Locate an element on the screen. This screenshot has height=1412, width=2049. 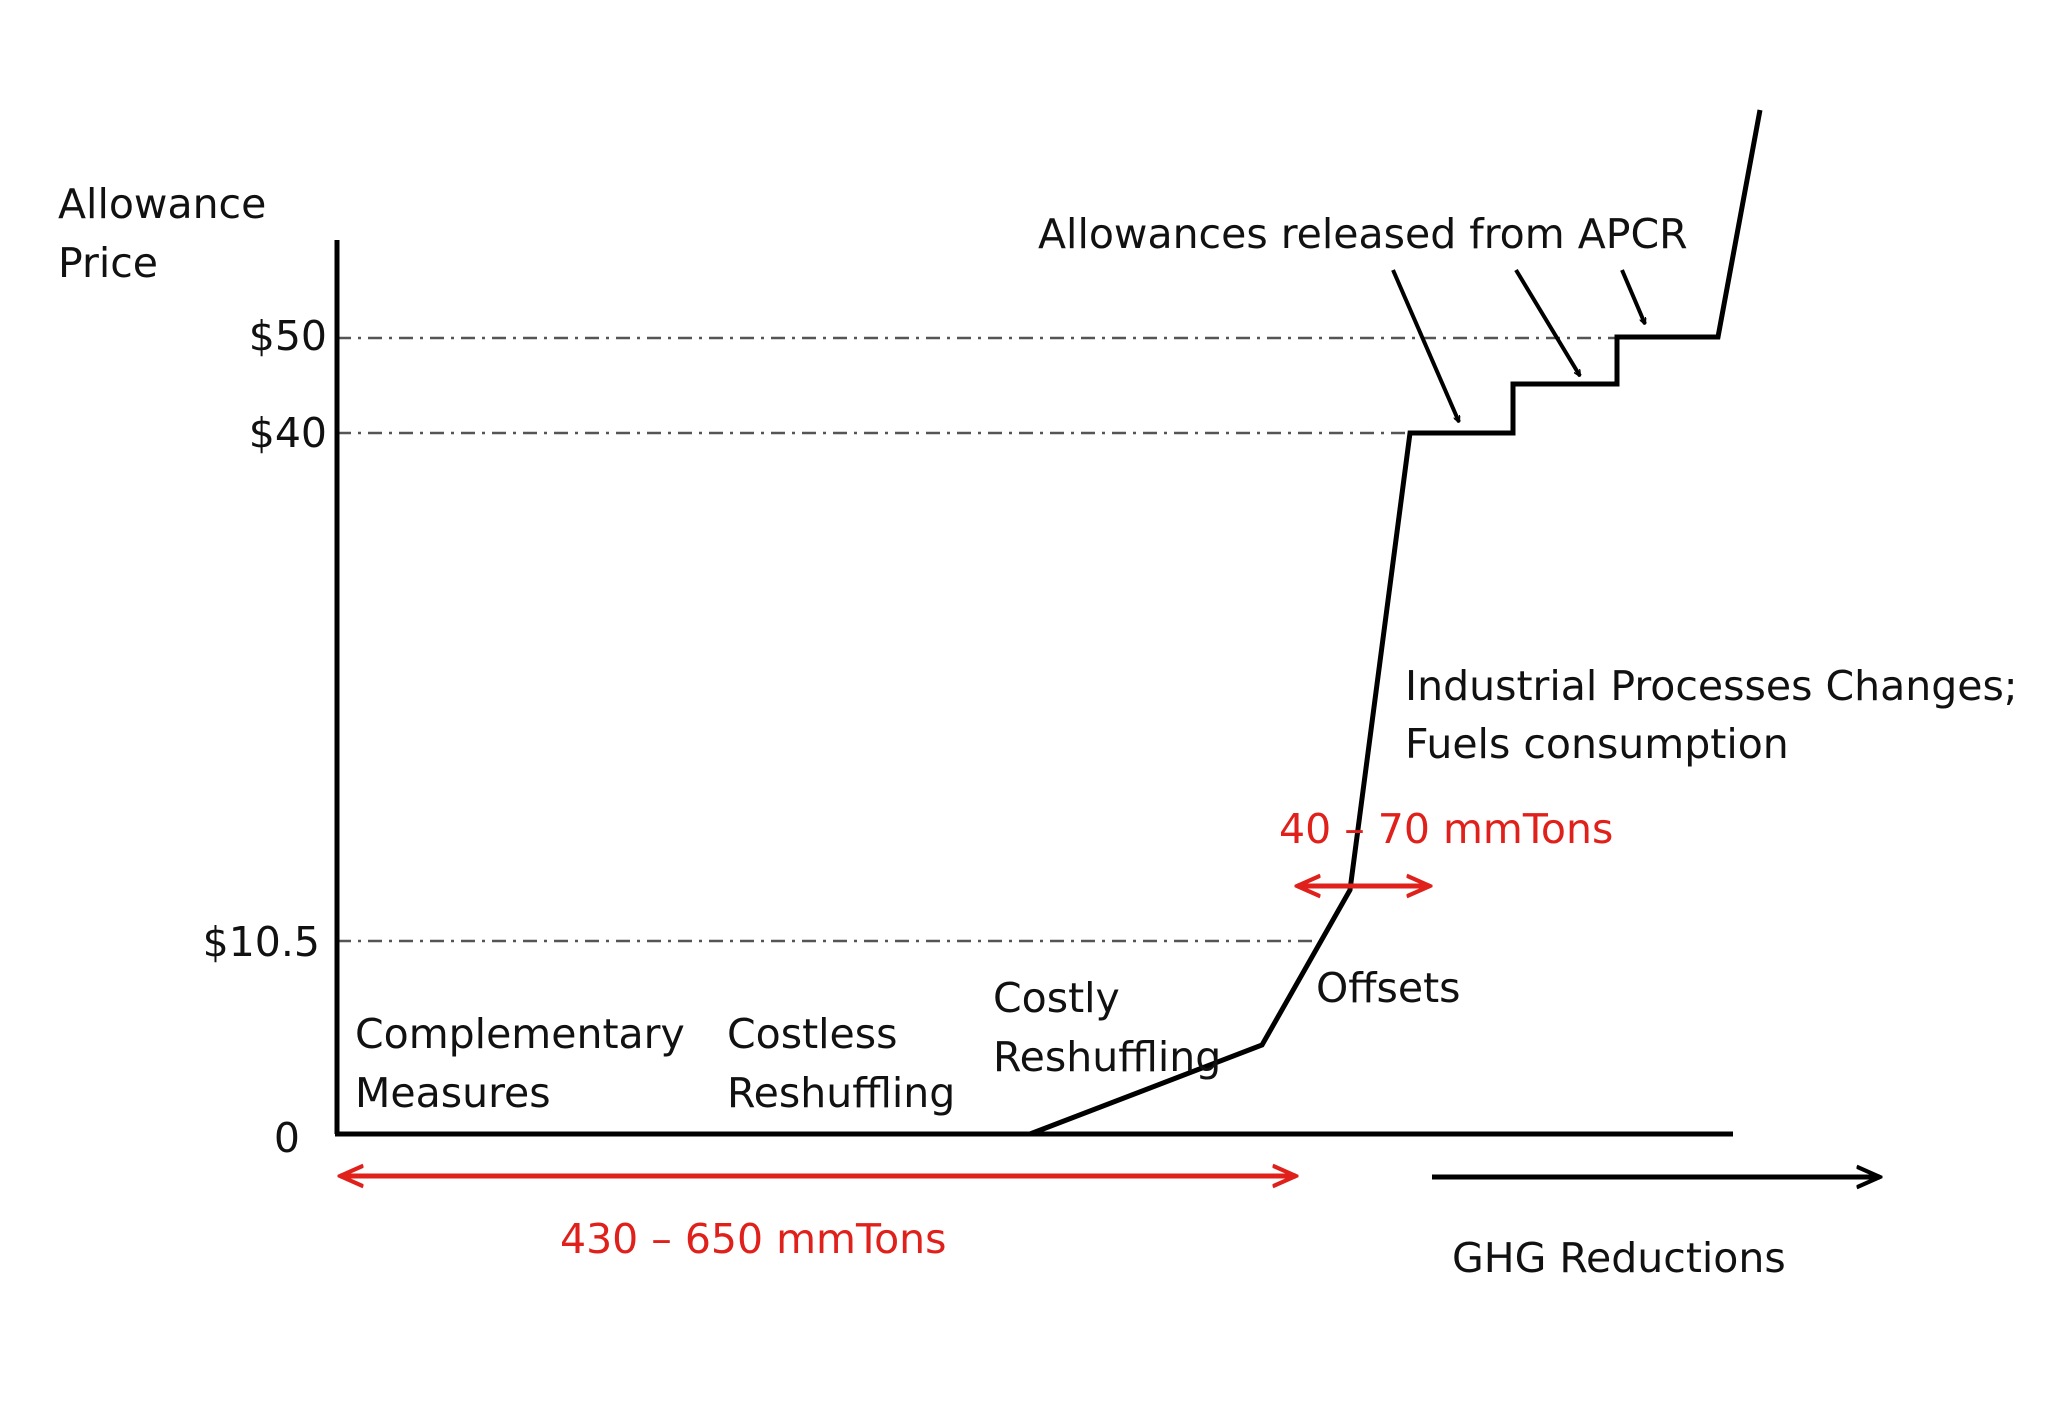
complementary-measures-label-2: Measures is located at coordinates (453, 1093).